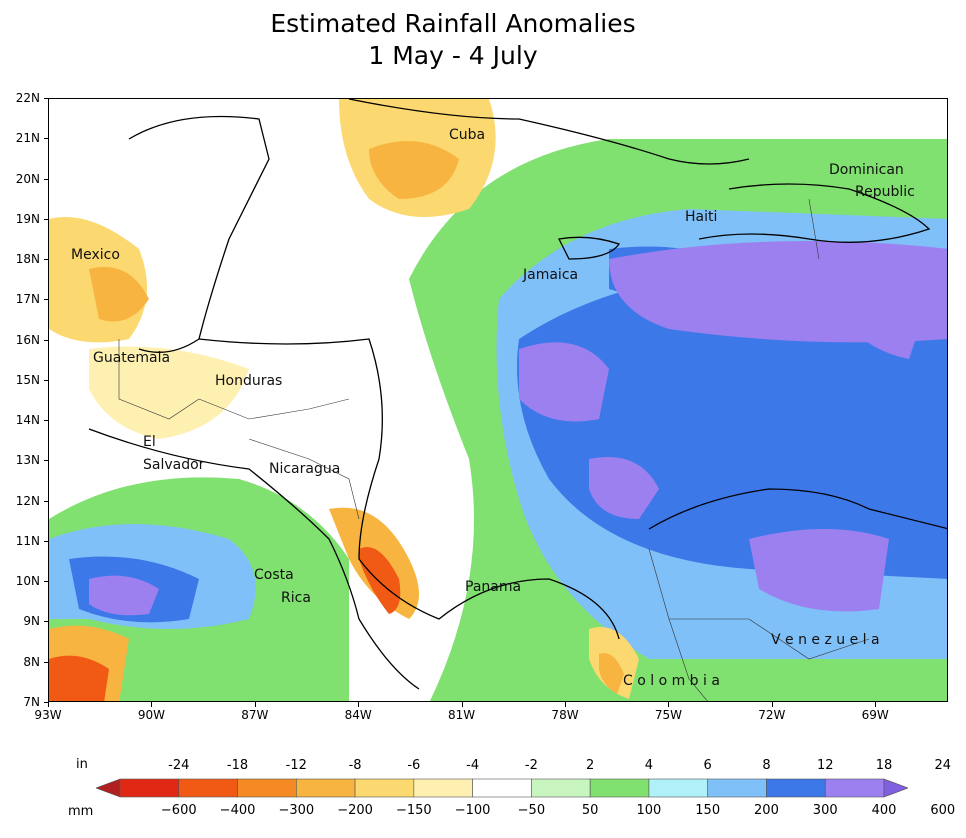 This screenshot has height=838, width=966. What do you see at coordinates (814, 213) in the screenshot?
I see `hispaniola-coast` at bounding box center [814, 213].